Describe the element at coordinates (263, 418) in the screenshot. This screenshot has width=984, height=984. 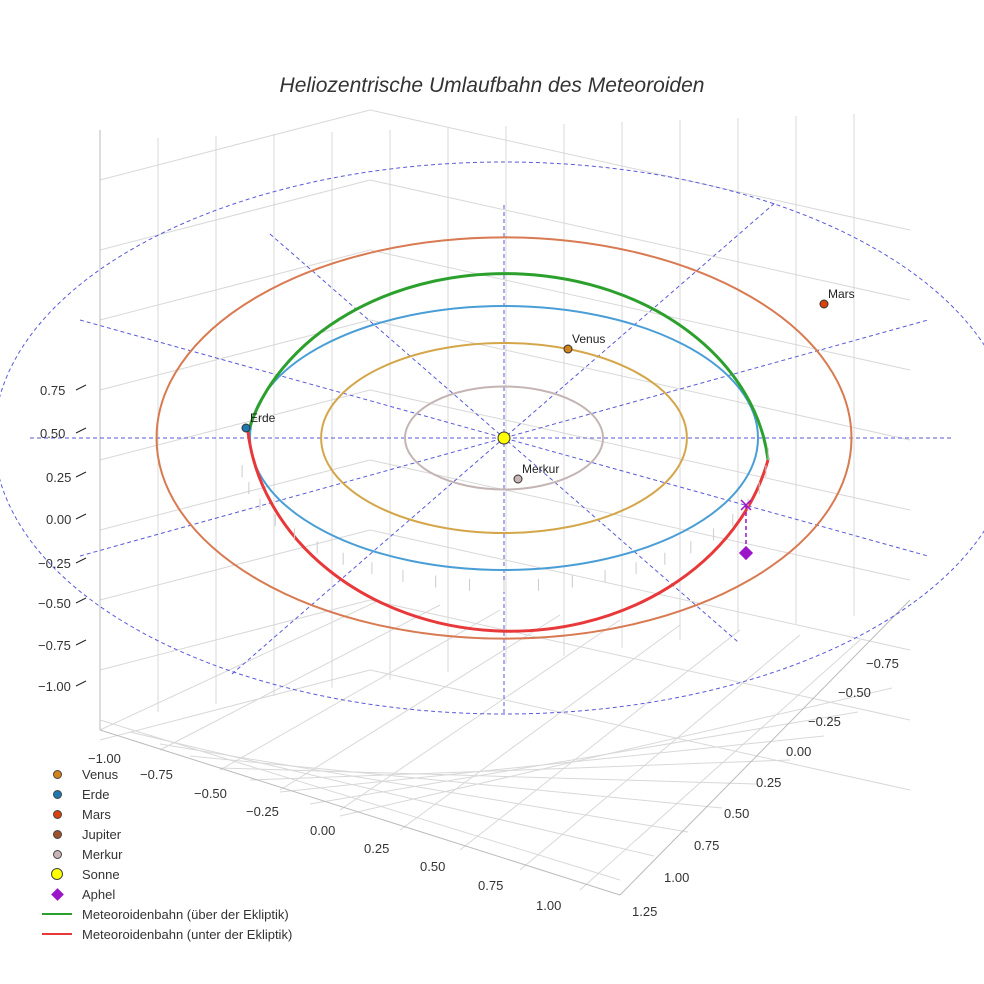
I see `planet-label-erde: Erde` at that location.